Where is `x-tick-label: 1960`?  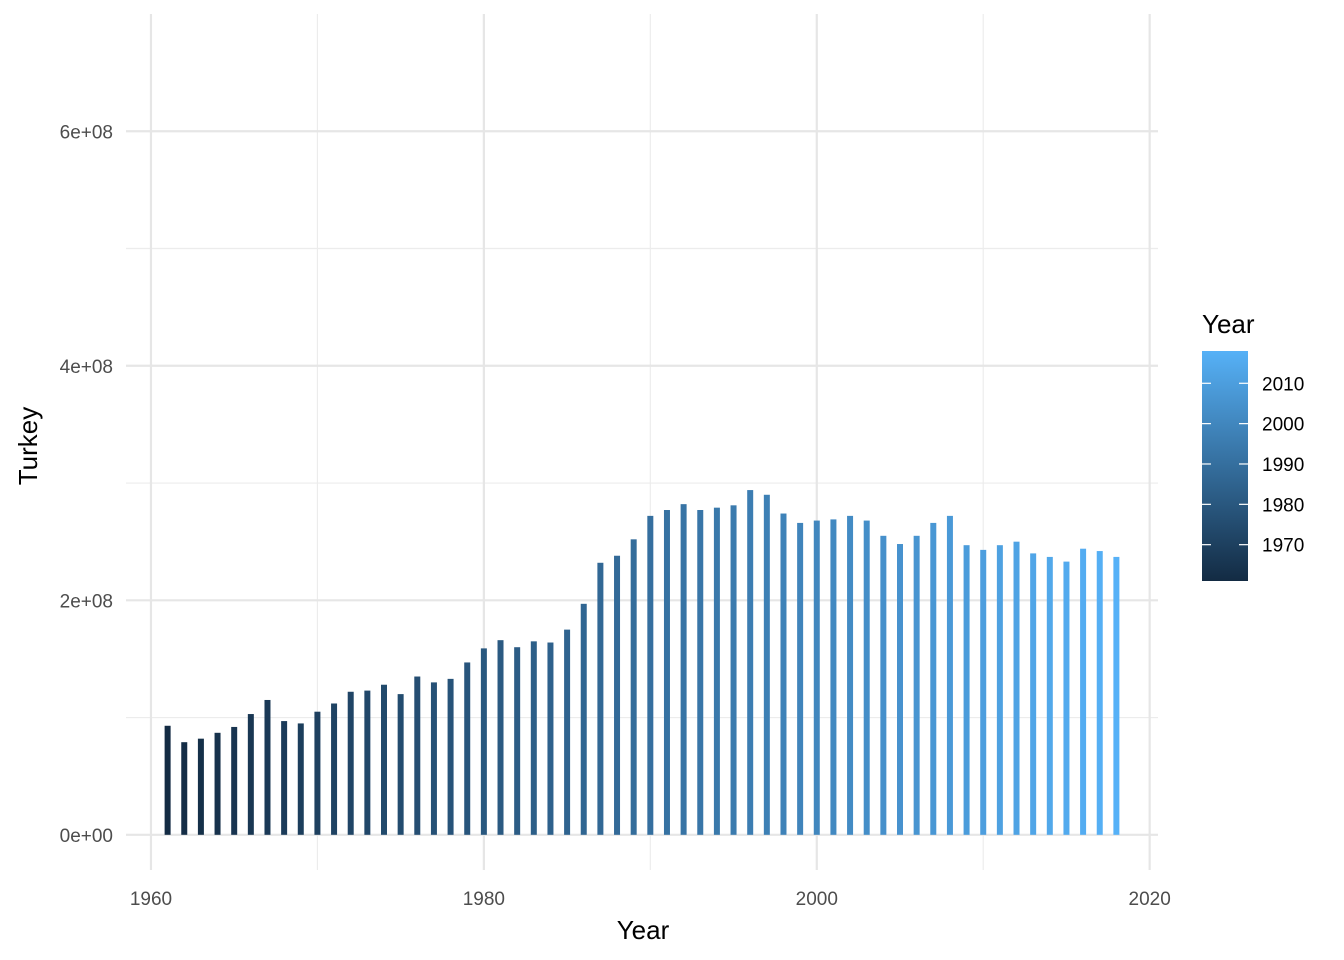
x-tick-label: 1960 is located at coordinates (151, 899).